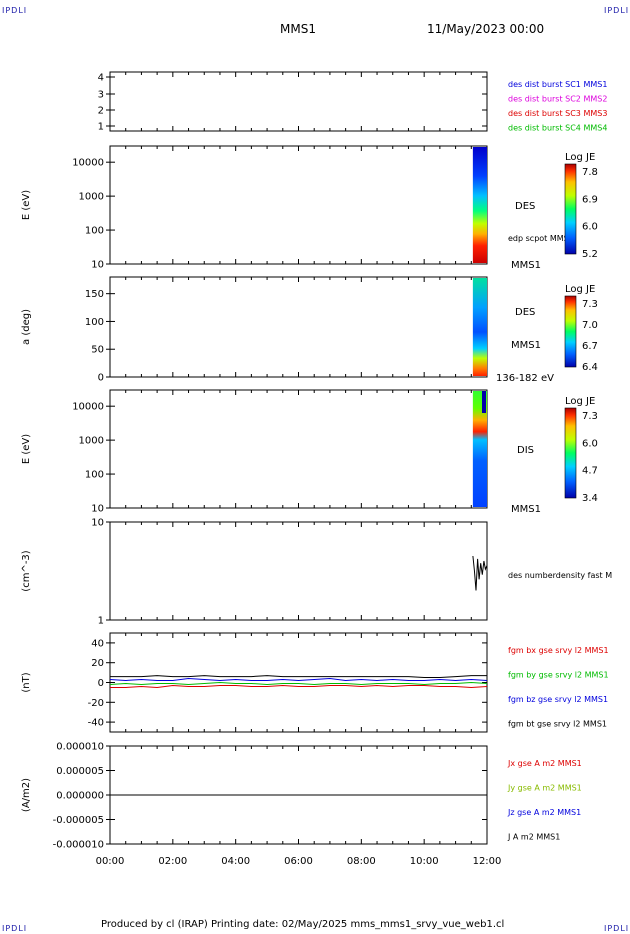 The width and height of the screenshot is (630, 934). I want to click on des-energy-panel-ylabel: E (eV), so click(26, 205).